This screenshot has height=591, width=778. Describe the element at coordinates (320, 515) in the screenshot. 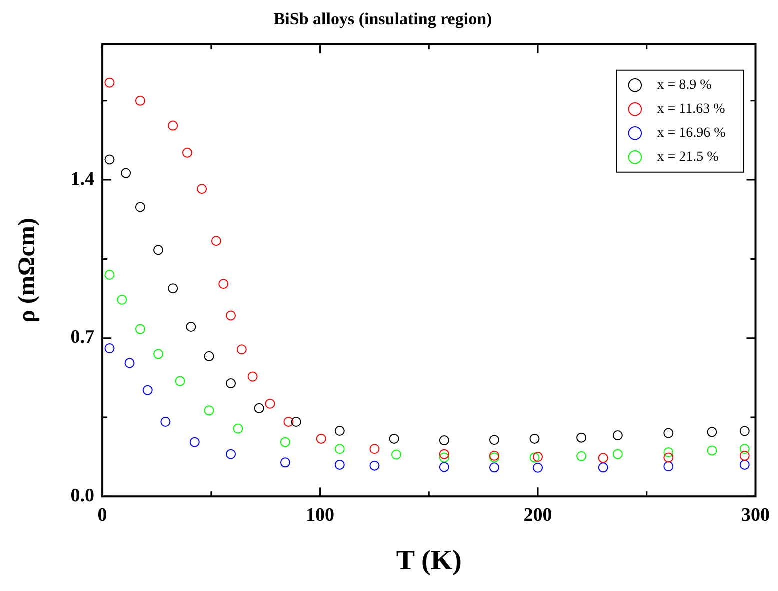

I see `x-tick-label: 100` at that location.